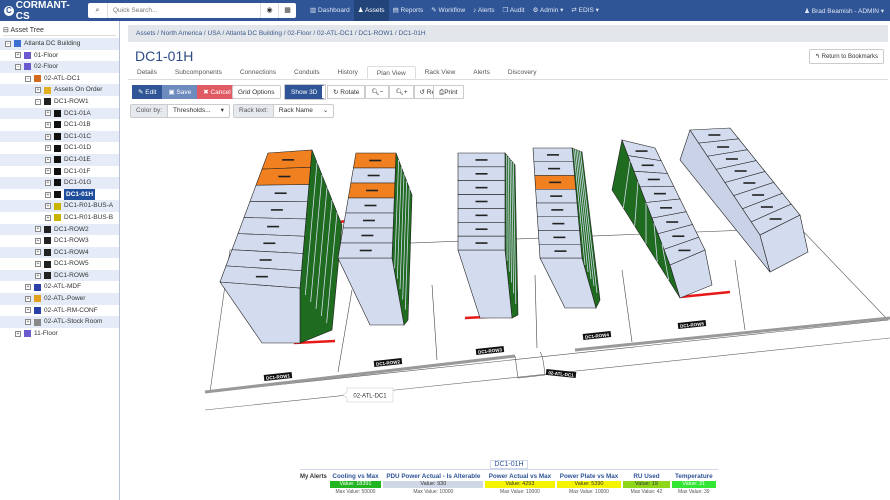 Image resolution: width=890 pixels, height=500 pixels. Describe the element at coordinates (198, 72) in the screenshot. I see `tab-subcomponents: Subcomponents` at that location.